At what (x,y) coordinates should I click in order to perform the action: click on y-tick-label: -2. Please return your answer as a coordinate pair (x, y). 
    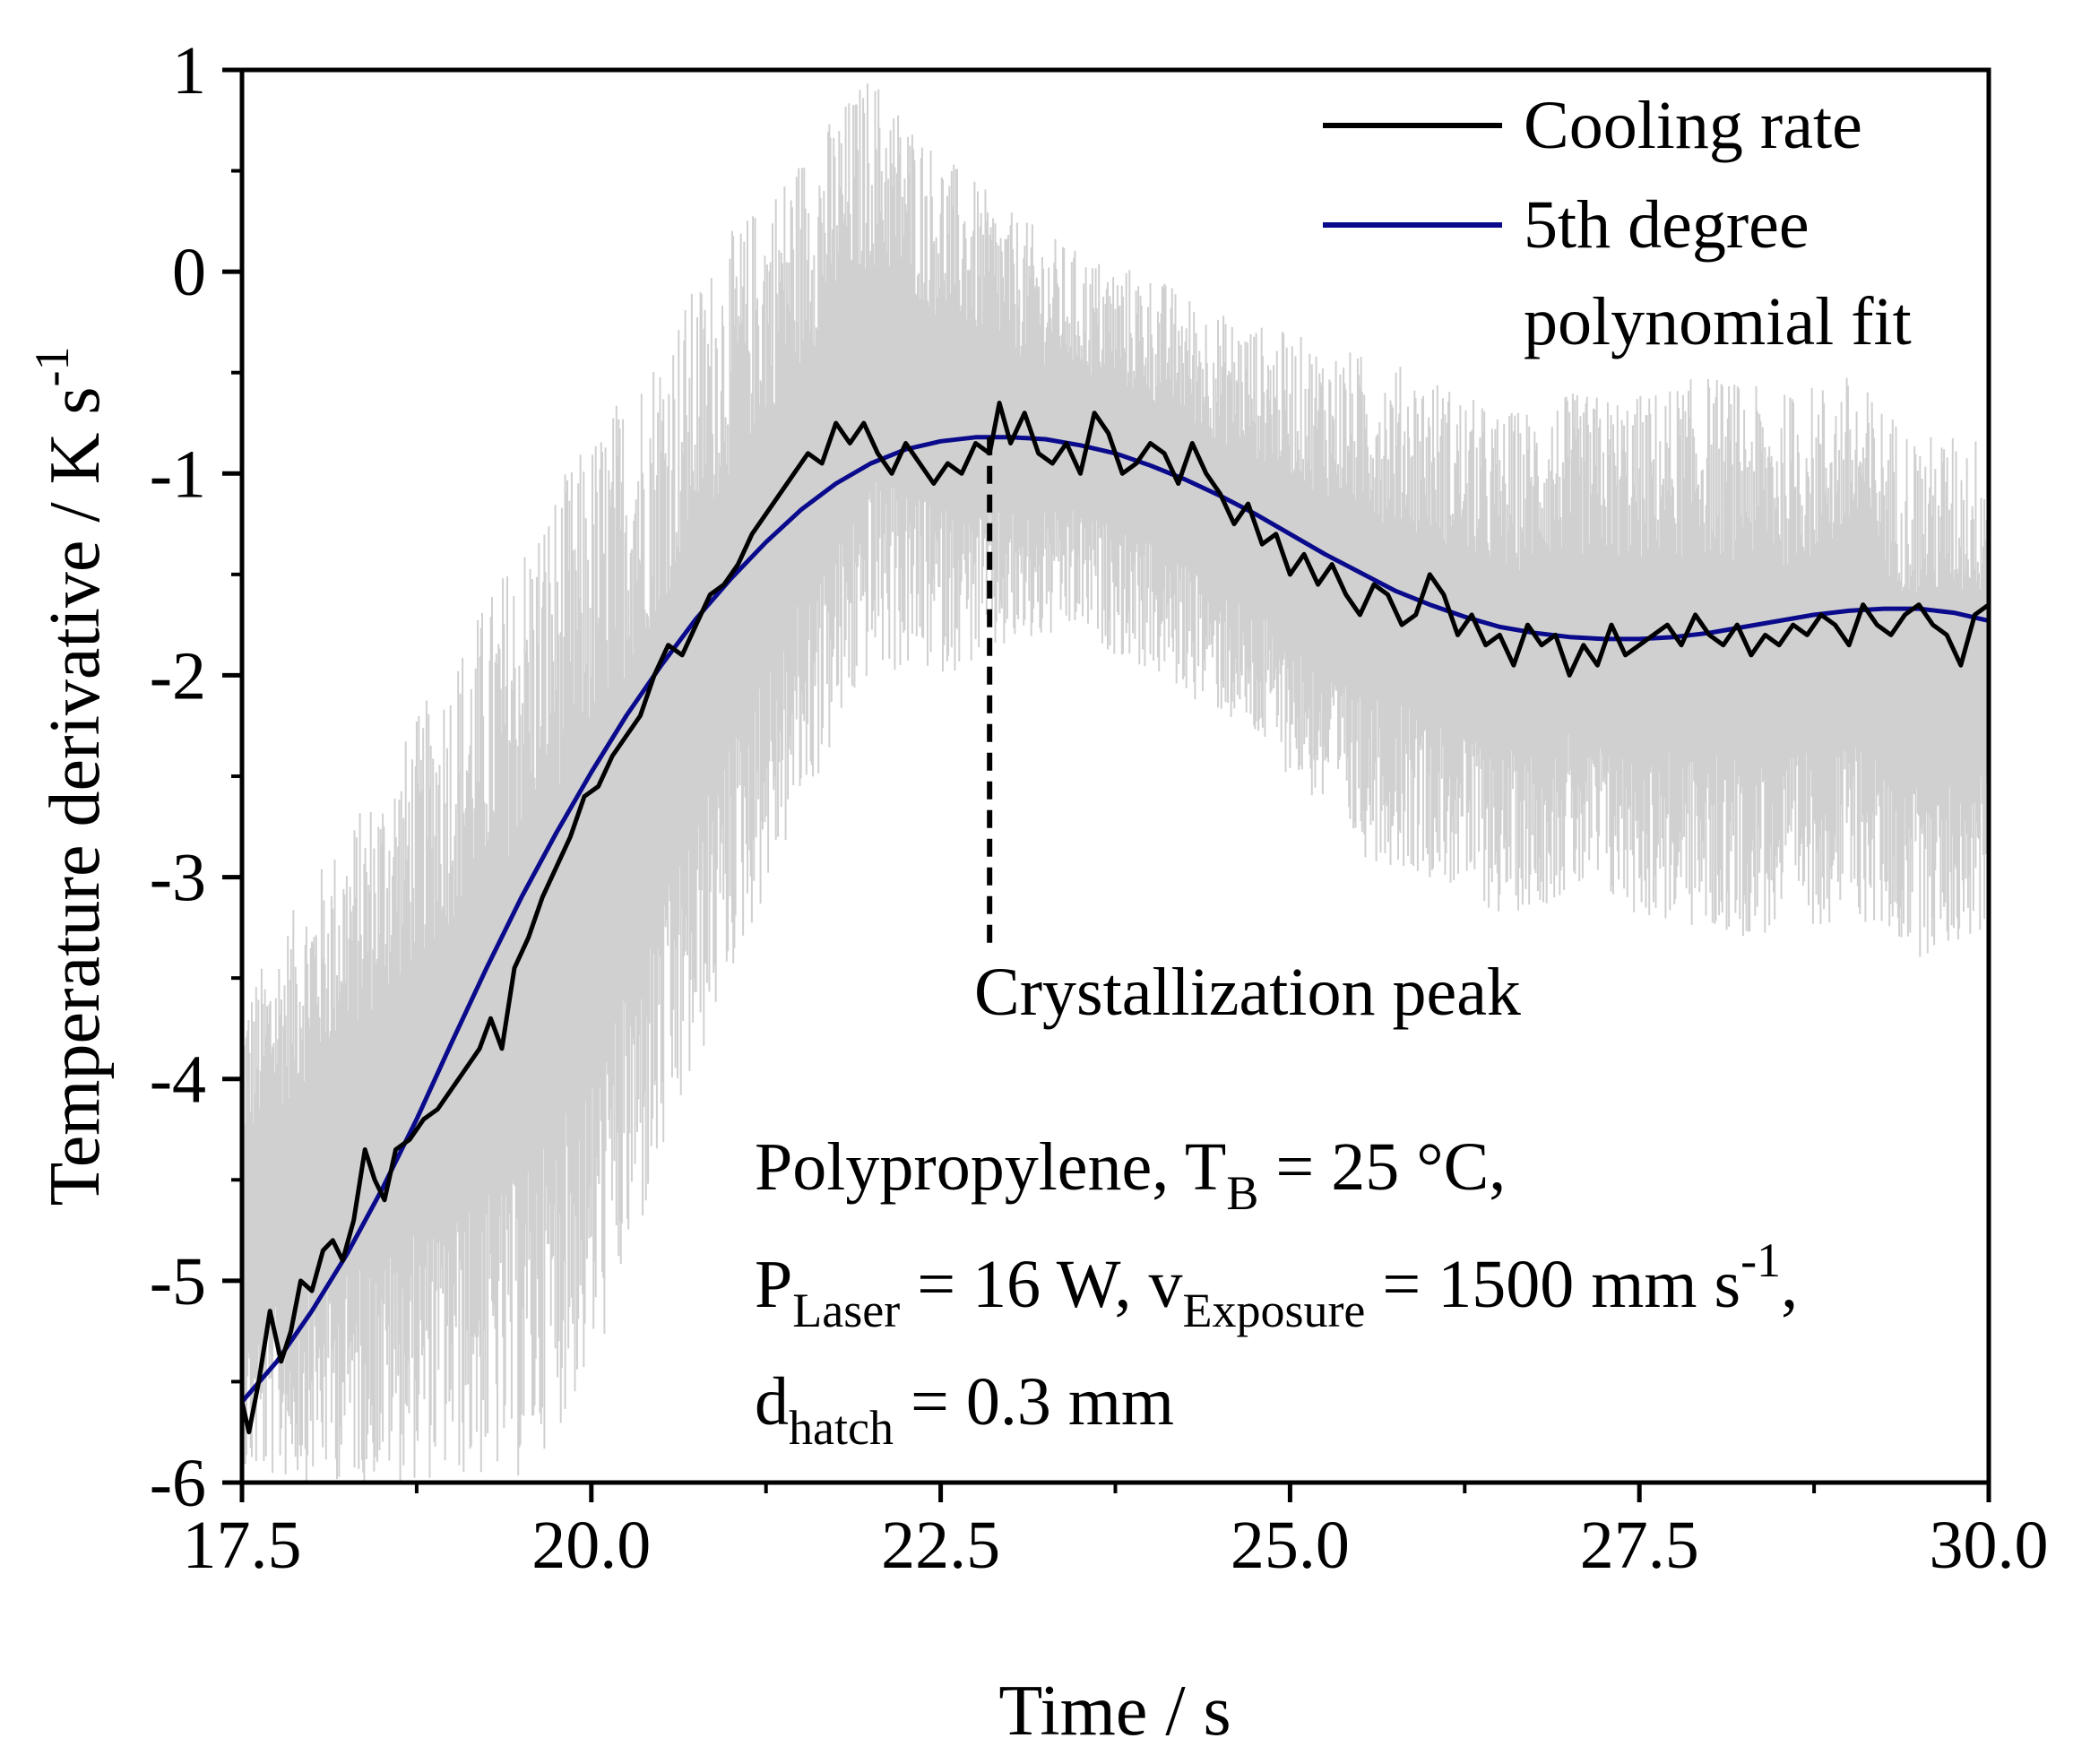
    Looking at the image, I should click on (178, 675).